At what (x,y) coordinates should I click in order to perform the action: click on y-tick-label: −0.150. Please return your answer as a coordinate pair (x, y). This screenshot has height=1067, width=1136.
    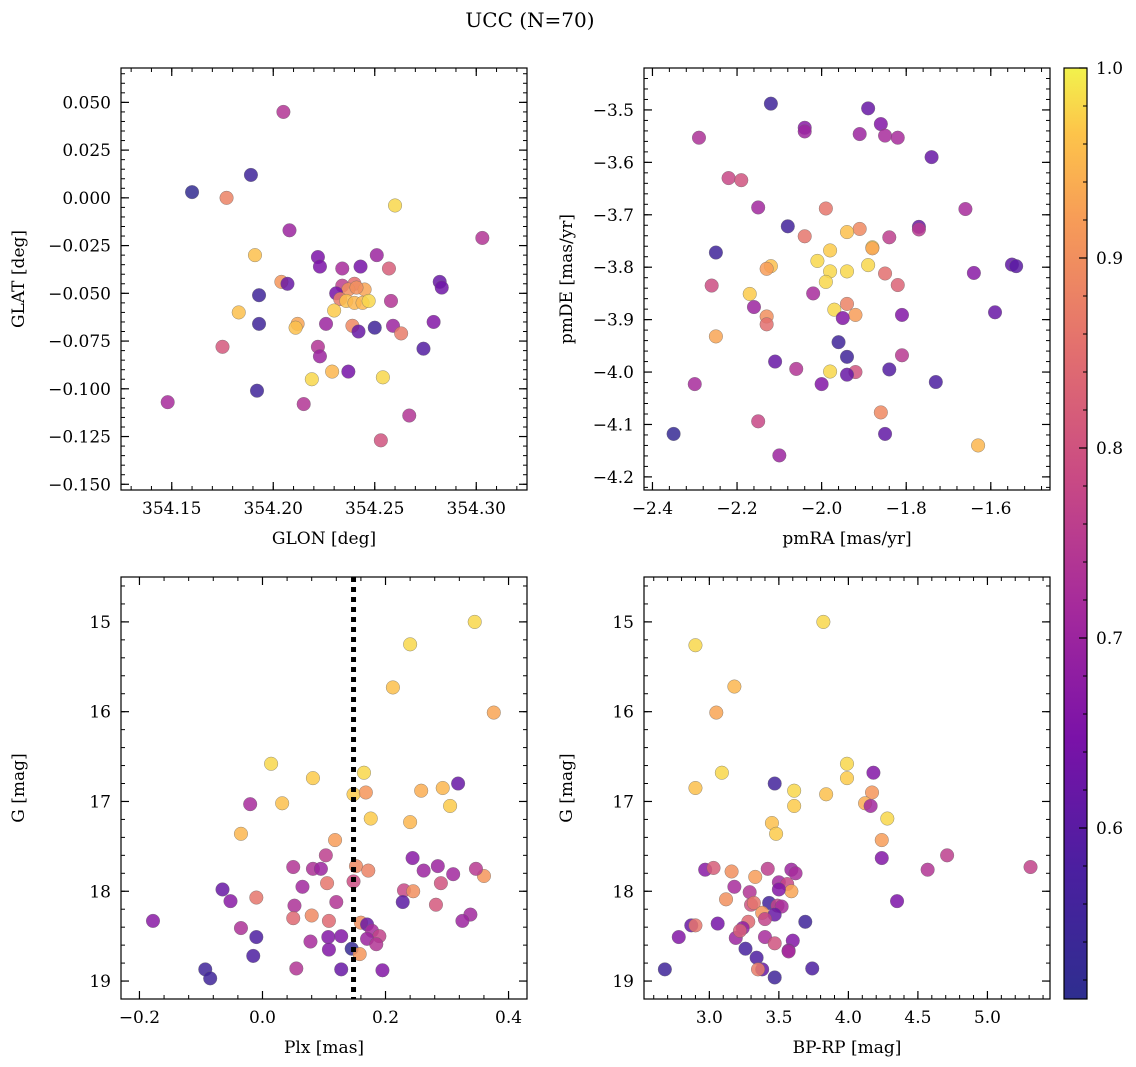
    Looking at the image, I should click on (79, 485).